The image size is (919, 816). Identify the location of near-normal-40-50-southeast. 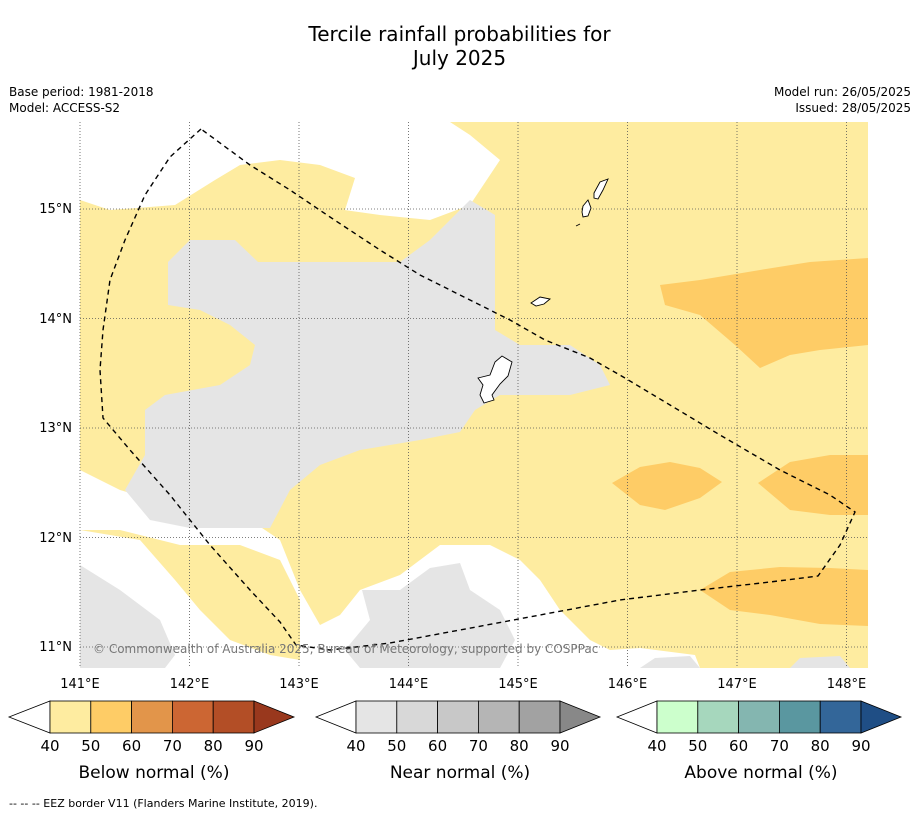
(430, 615).